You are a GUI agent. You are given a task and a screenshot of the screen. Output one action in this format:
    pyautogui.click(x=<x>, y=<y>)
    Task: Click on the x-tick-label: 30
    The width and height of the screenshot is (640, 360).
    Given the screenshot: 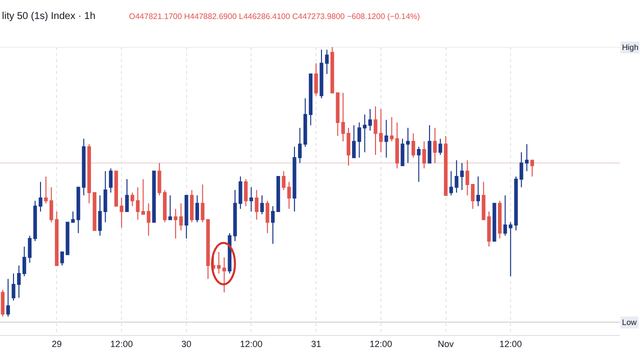 What is the action you would take?
    pyautogui.click(x=186, y=343)
    